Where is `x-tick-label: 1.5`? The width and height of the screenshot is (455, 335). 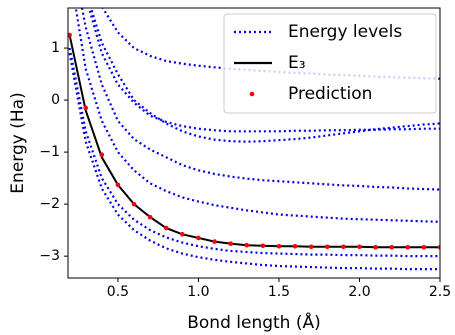 x-tick-label: 1.5 is located at coordinates (279, 292).